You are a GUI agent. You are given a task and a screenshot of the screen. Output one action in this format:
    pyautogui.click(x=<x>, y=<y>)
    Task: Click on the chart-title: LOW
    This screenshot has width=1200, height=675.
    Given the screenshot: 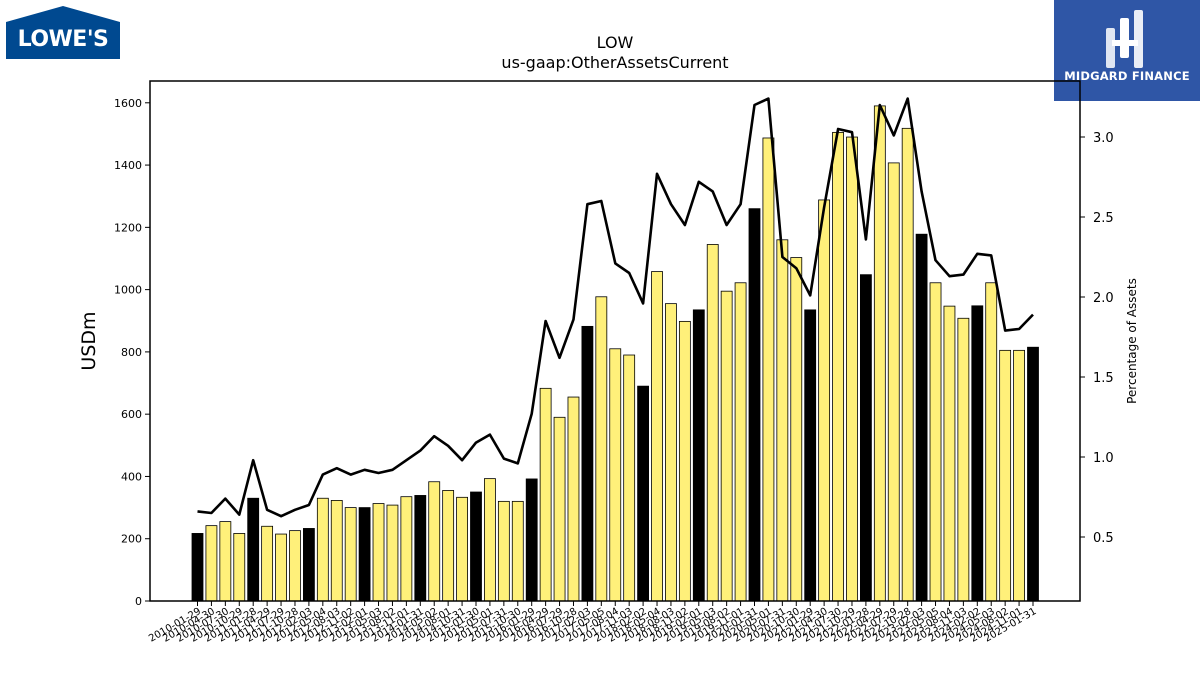 What is the action you would take?
    pyautogui.click(x=615, y=42)
    